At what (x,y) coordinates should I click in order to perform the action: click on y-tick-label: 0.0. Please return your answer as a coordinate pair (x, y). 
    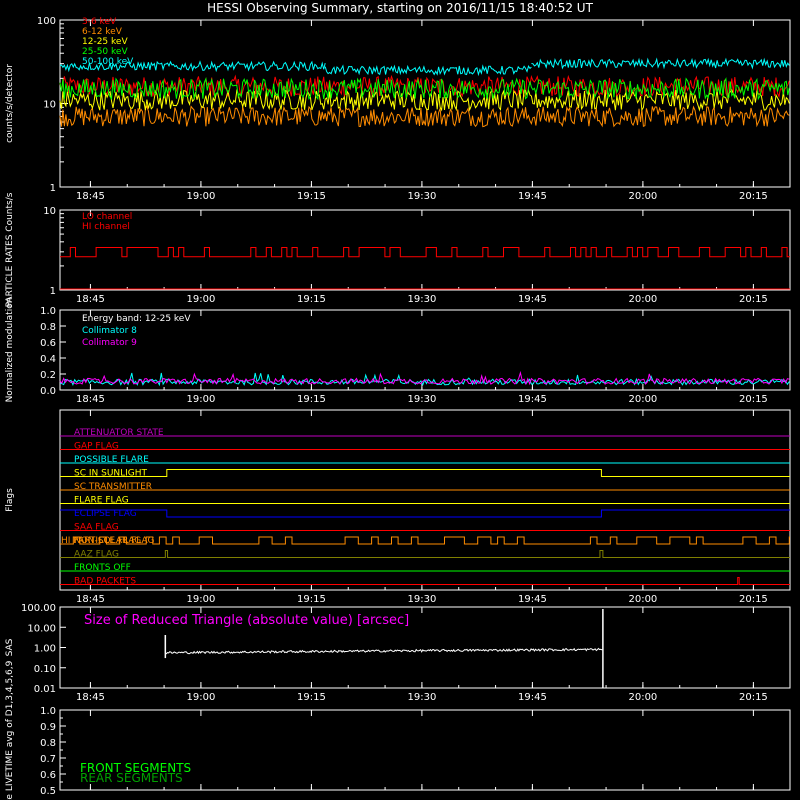
    Looking at the image, I should click on (48, 391).